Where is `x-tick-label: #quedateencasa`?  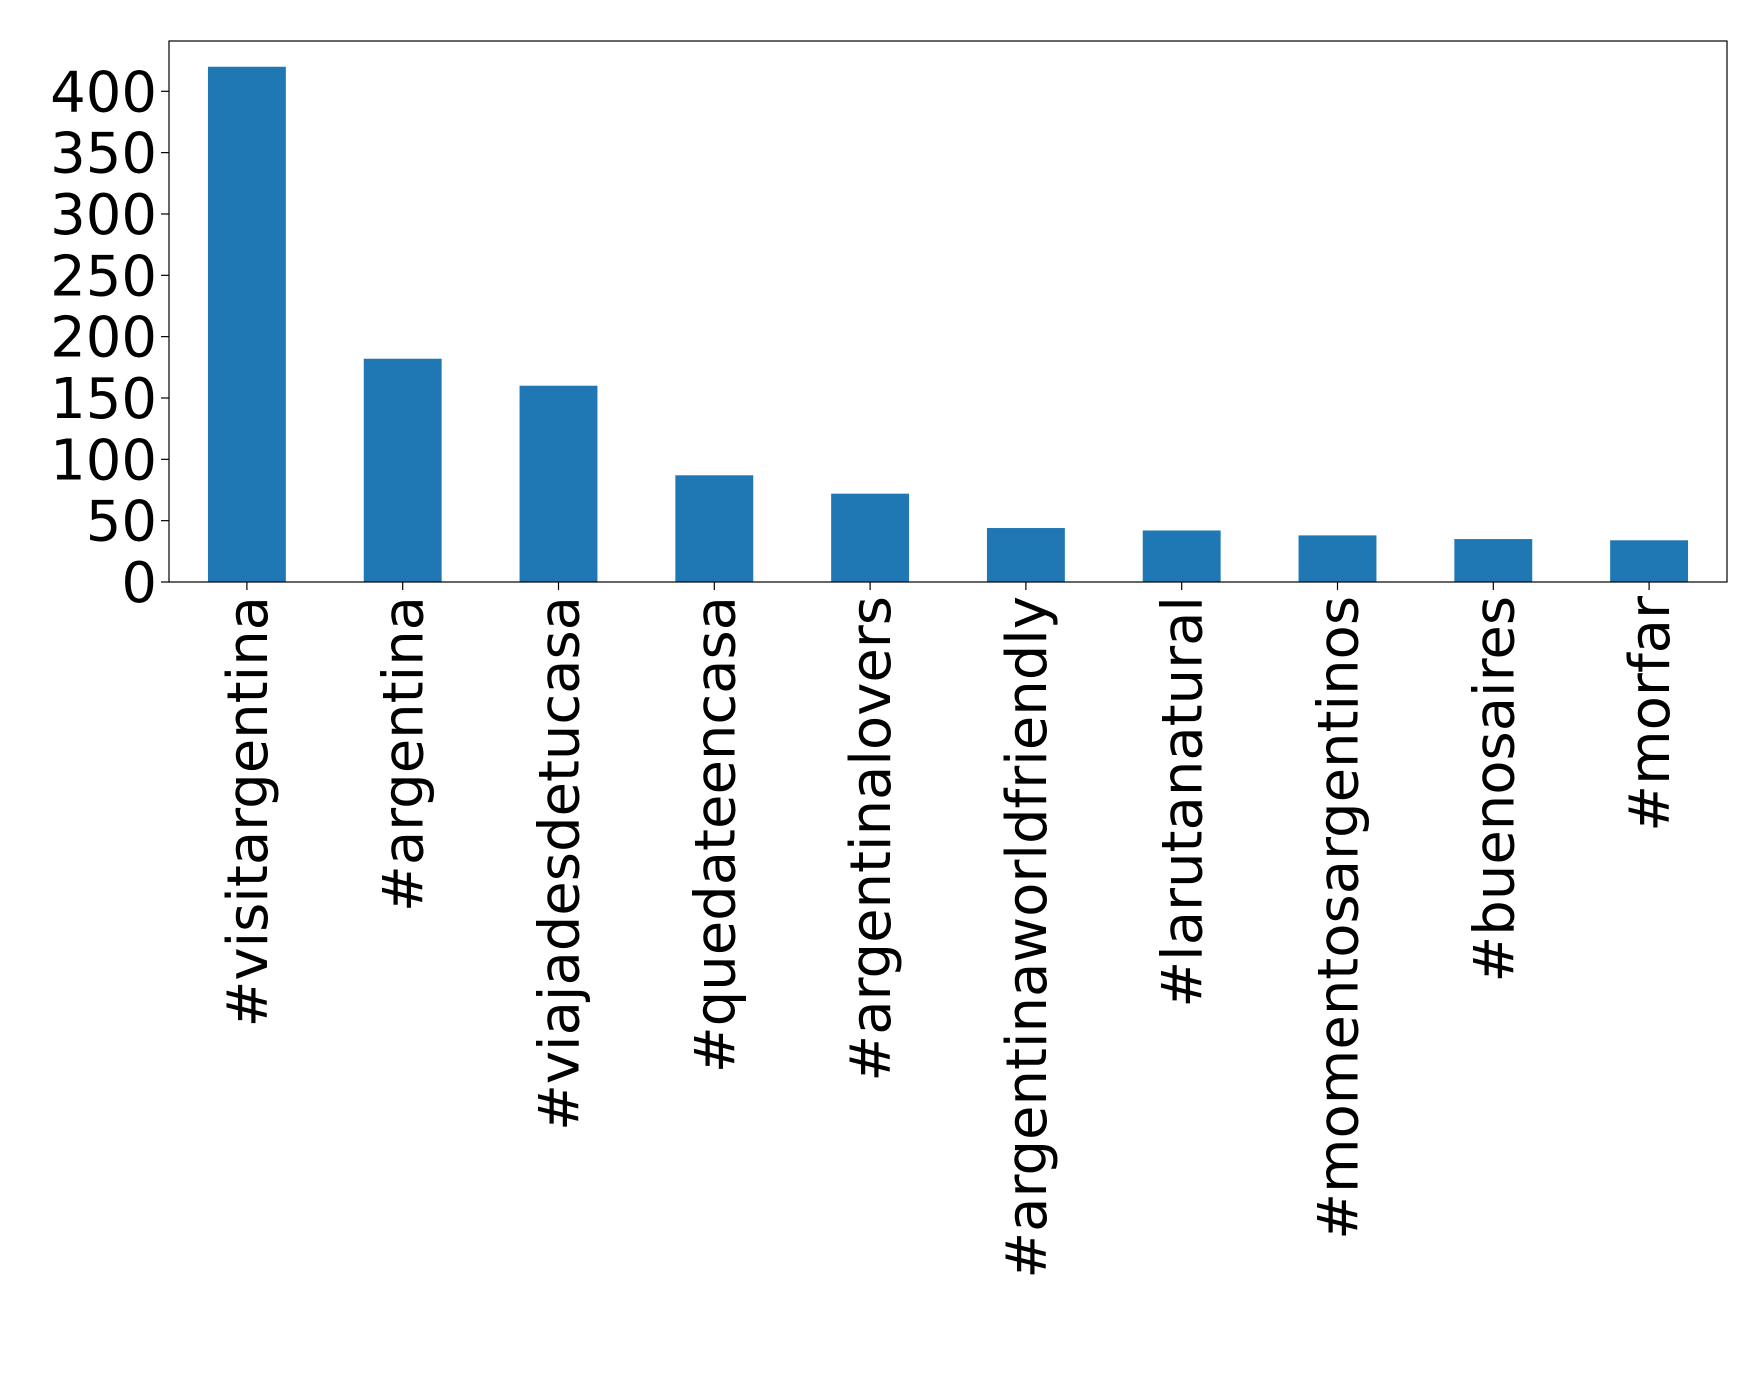 x-tick-label: #quedateencasa is located at coordinates (715, 834).